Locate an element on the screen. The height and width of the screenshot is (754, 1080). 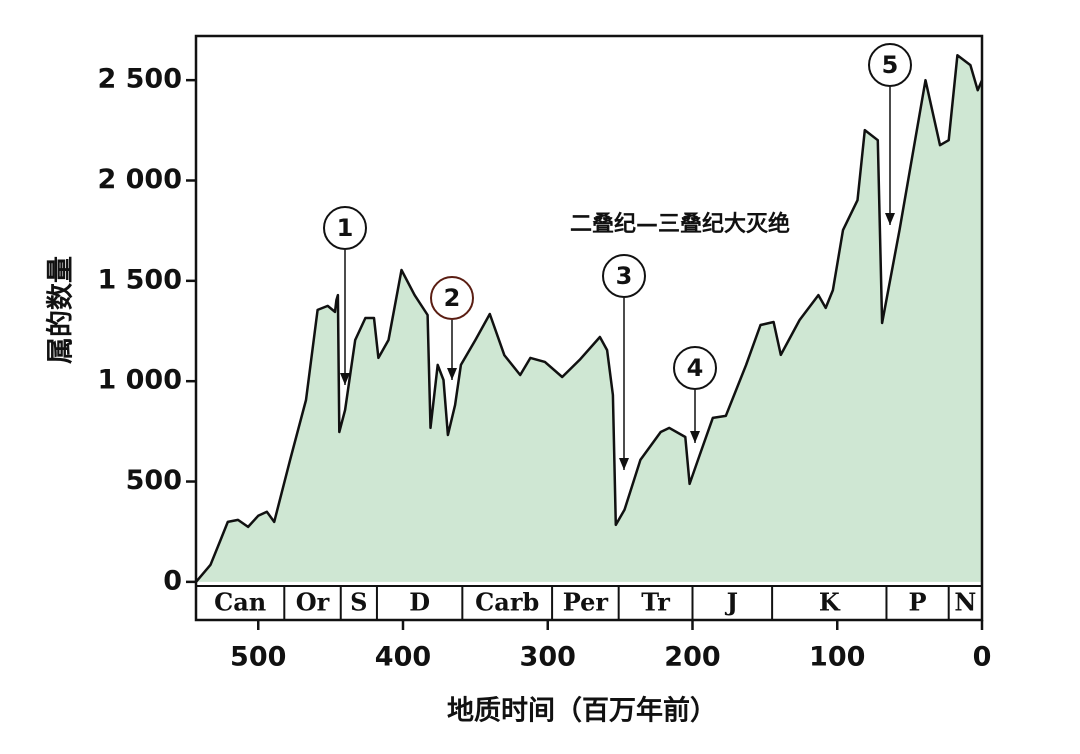
y-axis-label: 属的数量 is located at coordinates (61, 310).